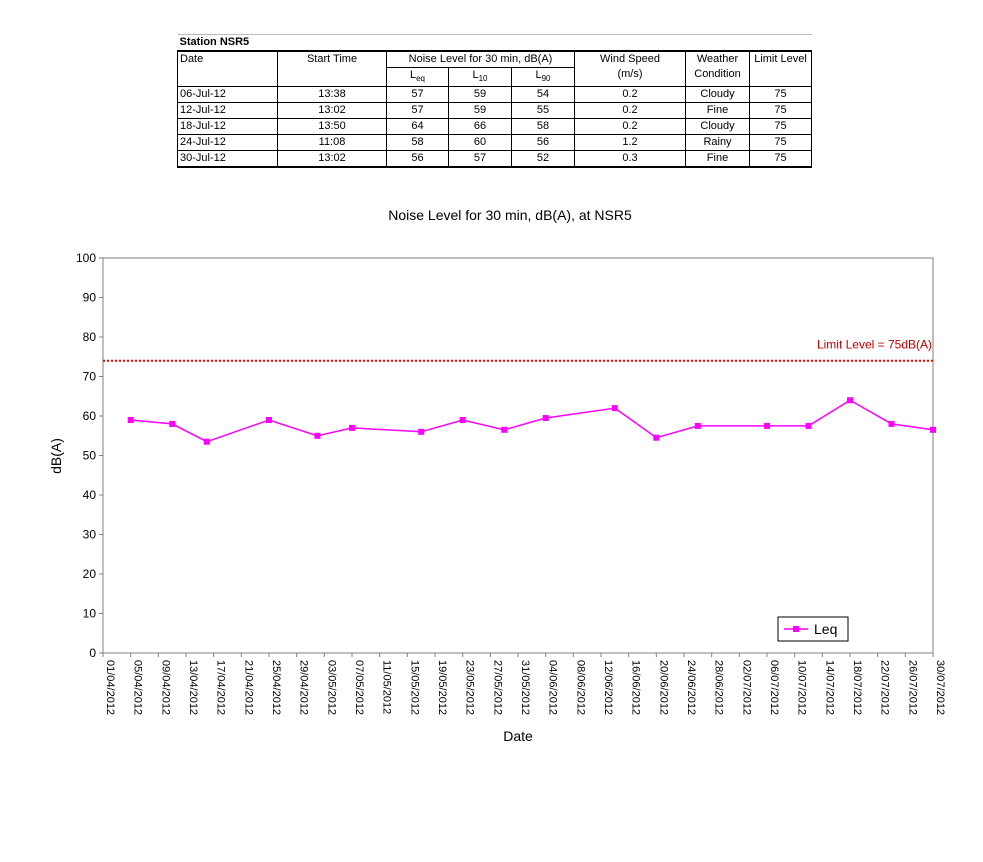 The image size is (983, 862). Describe the element at coordinates (543, 143) in the screenshot. I see `cell-l90: 56` at that location.